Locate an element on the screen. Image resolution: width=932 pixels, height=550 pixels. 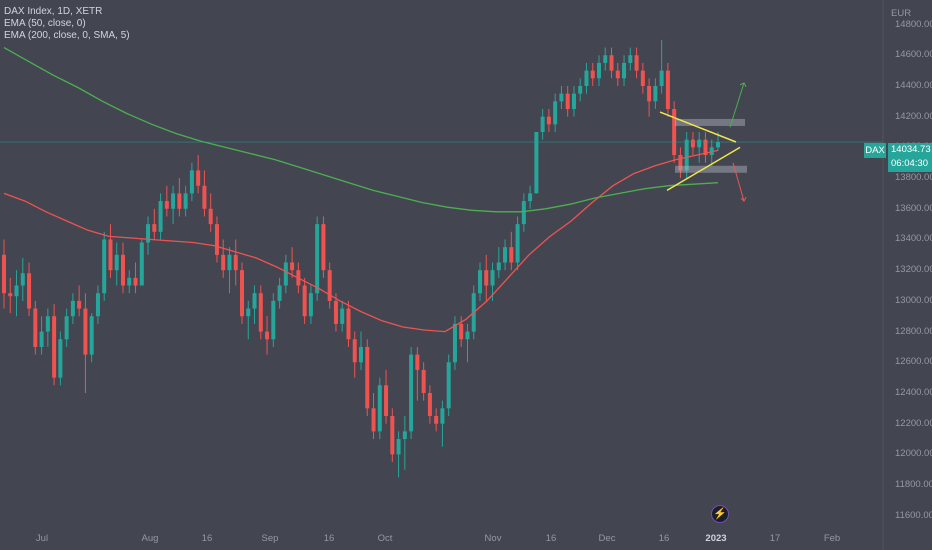
y-tick-label: 14800.00 is located at coordinates (913, 24).